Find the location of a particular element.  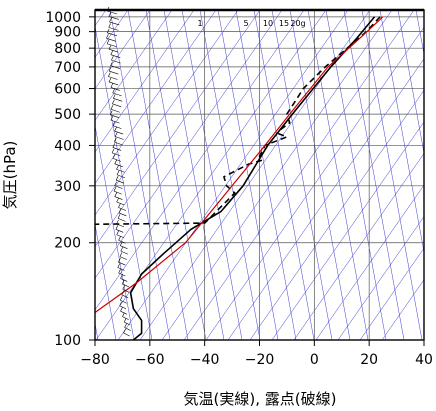

x-tick-label: 20 is located at coordinates (369, 360).